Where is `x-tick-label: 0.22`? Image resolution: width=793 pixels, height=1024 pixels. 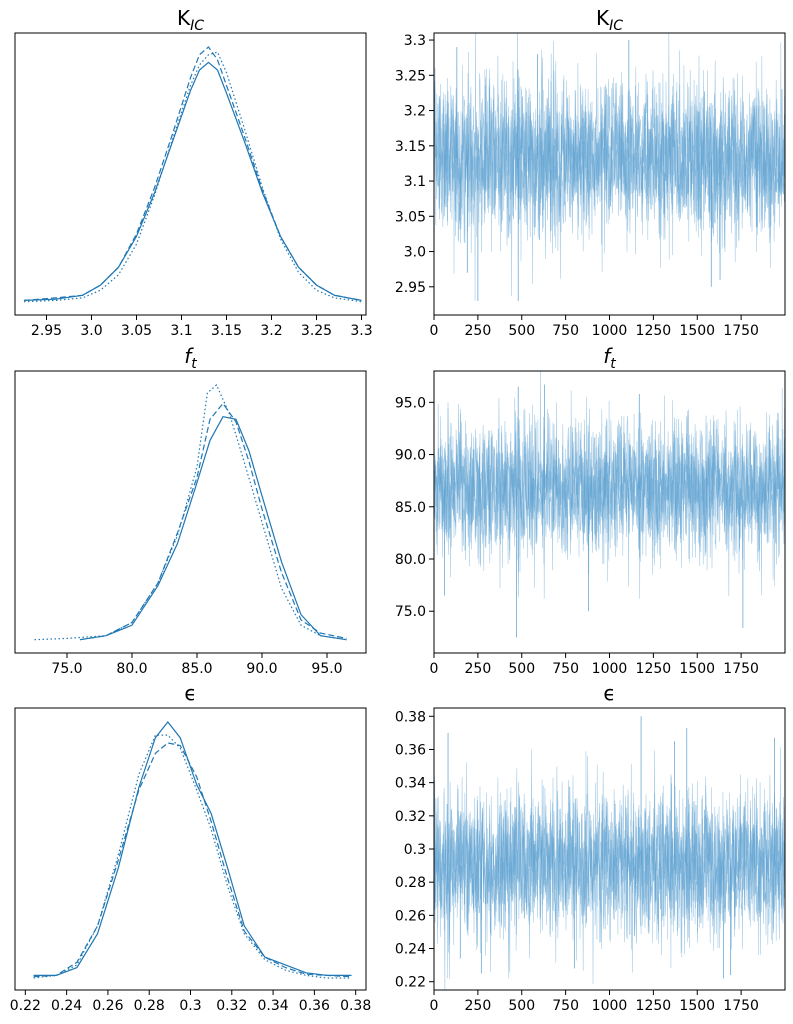
x-tick-label: 0.22 is located at coordinates (25, 1006).